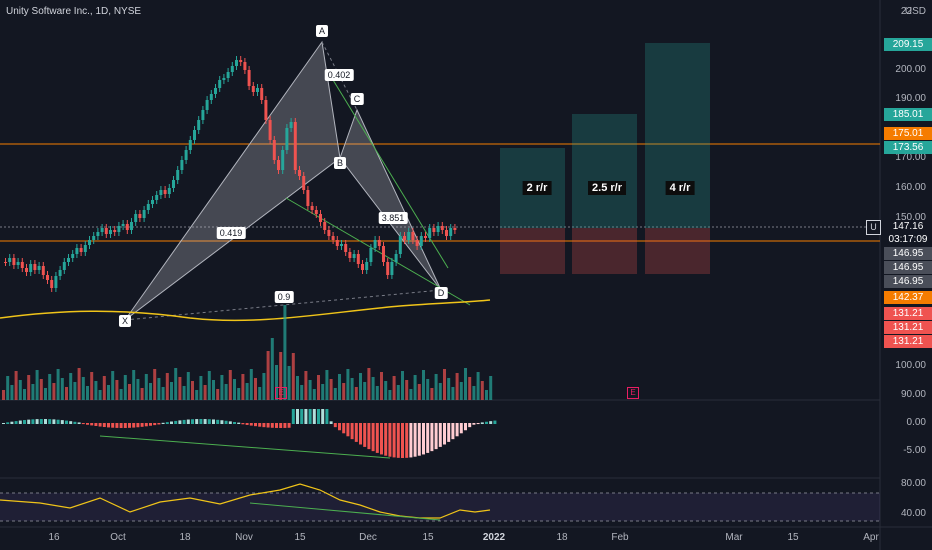 The width and height of the screenshot is (932, 550). Describe the element at coordinates (914, 450) in the screenshot. I see `macd-tick: -5.00` at that location.